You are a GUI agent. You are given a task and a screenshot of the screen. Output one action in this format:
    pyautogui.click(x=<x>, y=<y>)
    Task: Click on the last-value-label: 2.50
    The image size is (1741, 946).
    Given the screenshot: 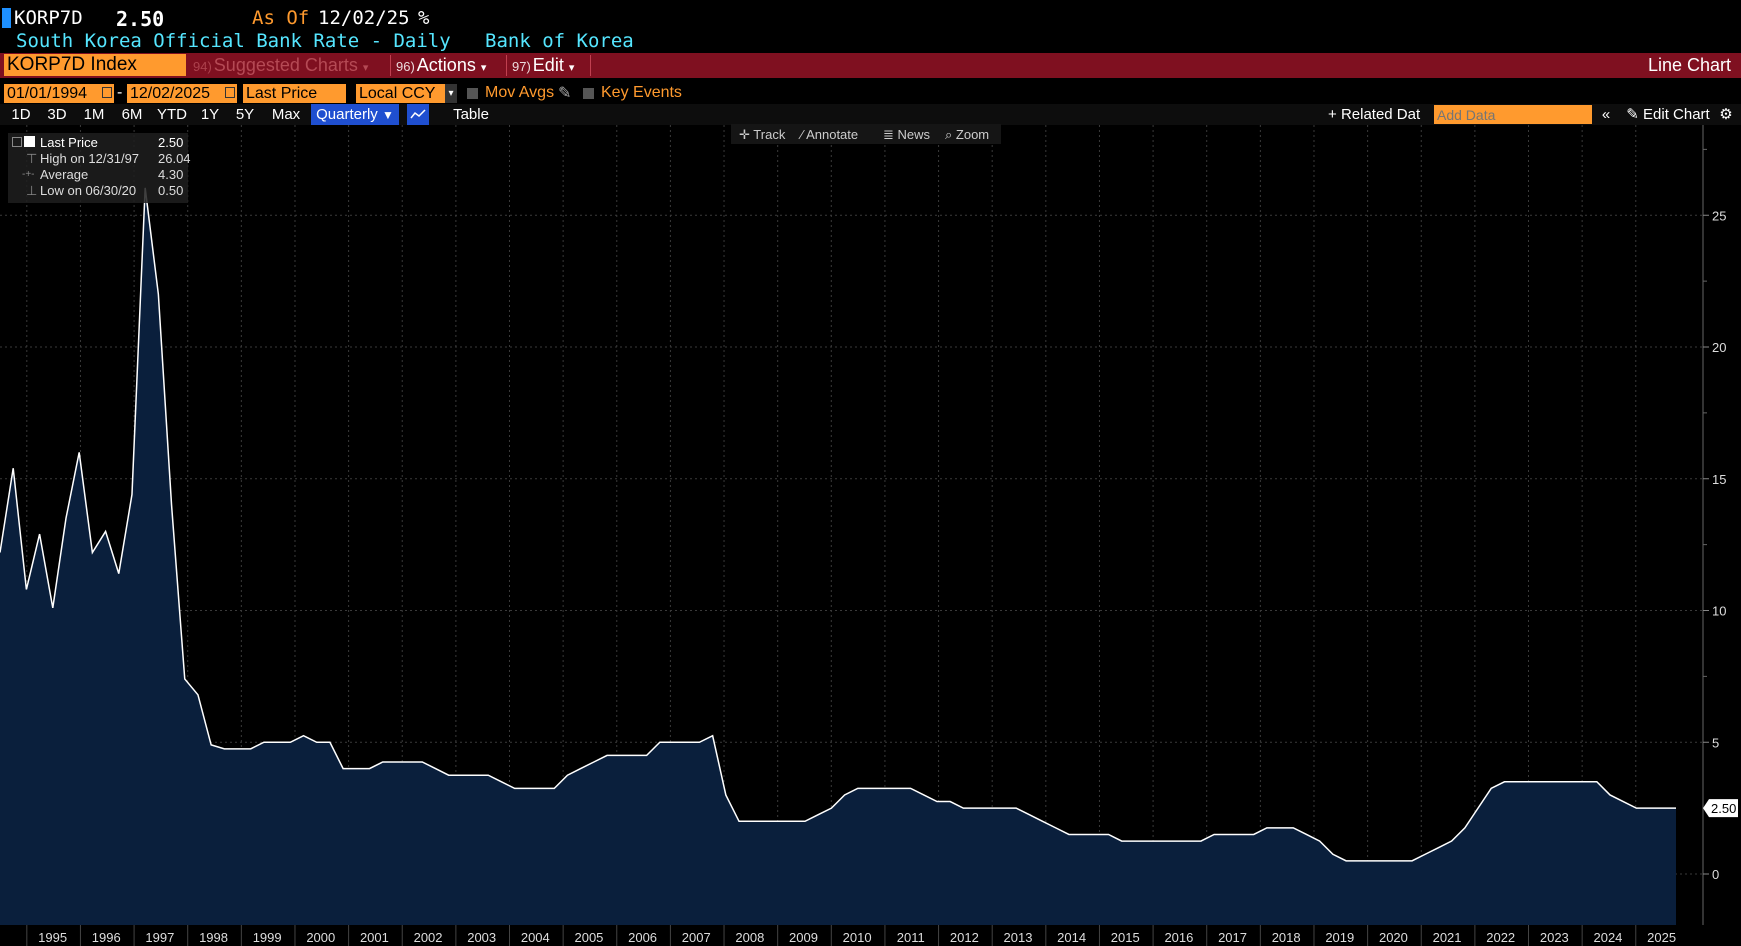 What is the action you would take?
    pyautogui.click(x=1723, y=808)
    